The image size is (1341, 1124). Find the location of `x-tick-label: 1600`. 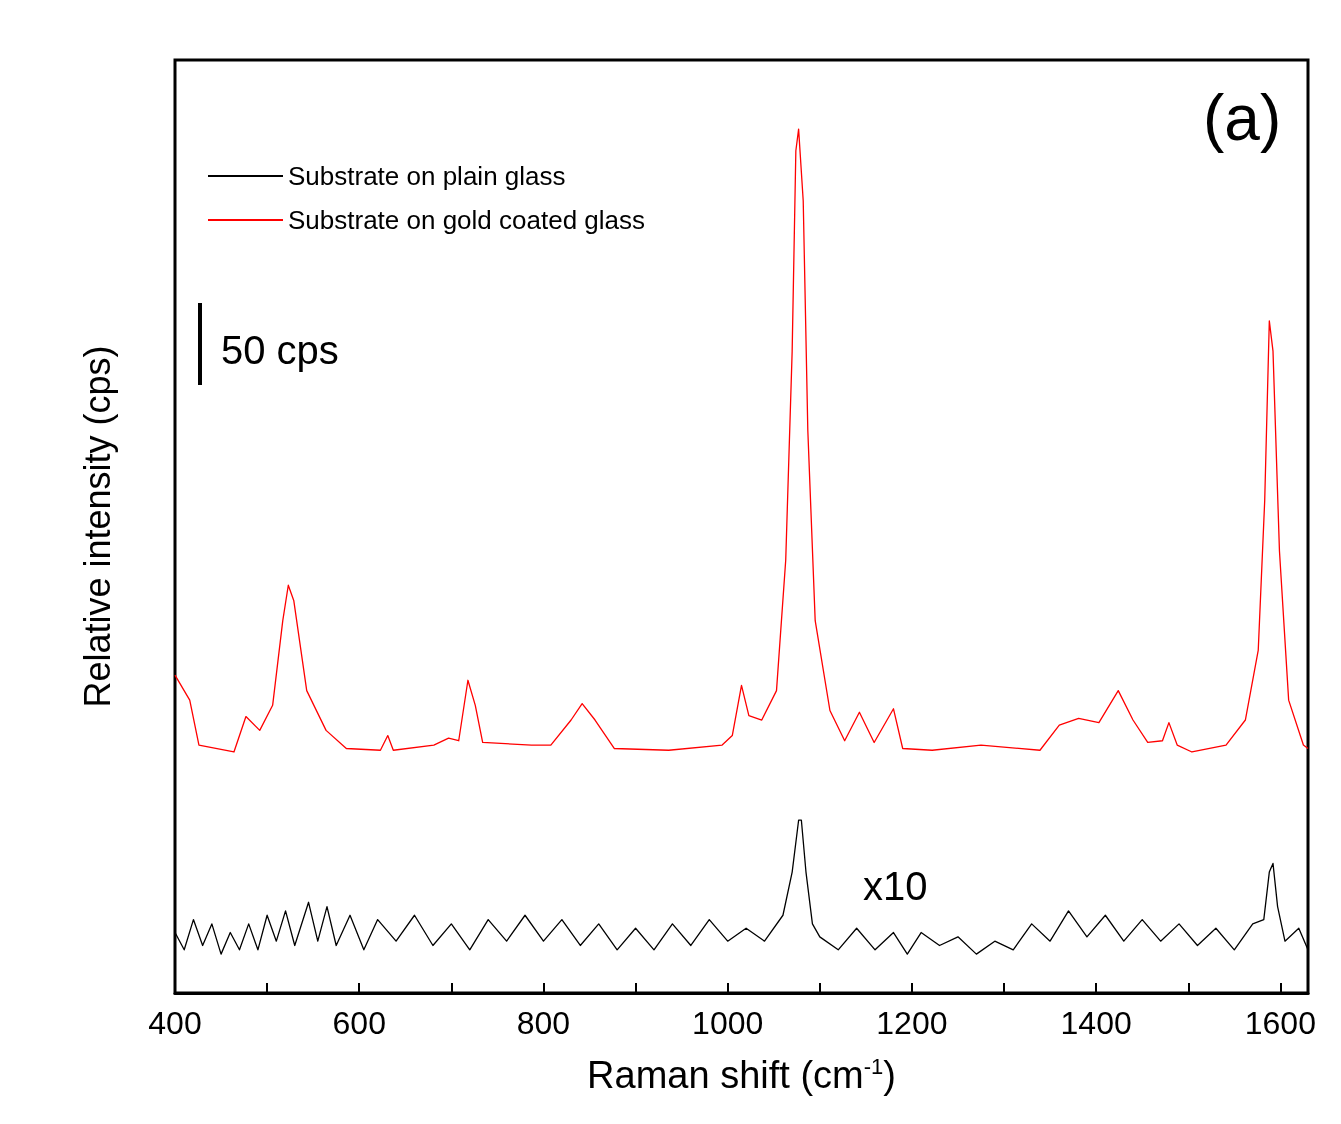

x-tick-label: 1600 is located at coordinates (1280, 1023).